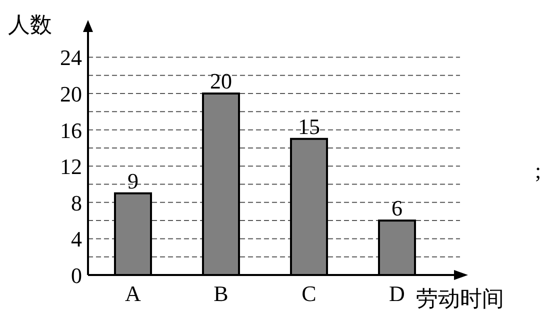  What do you see at coordinates (397, 208) in the screenshot?
I see `data-label: 6` at bounding box center [397, 208].